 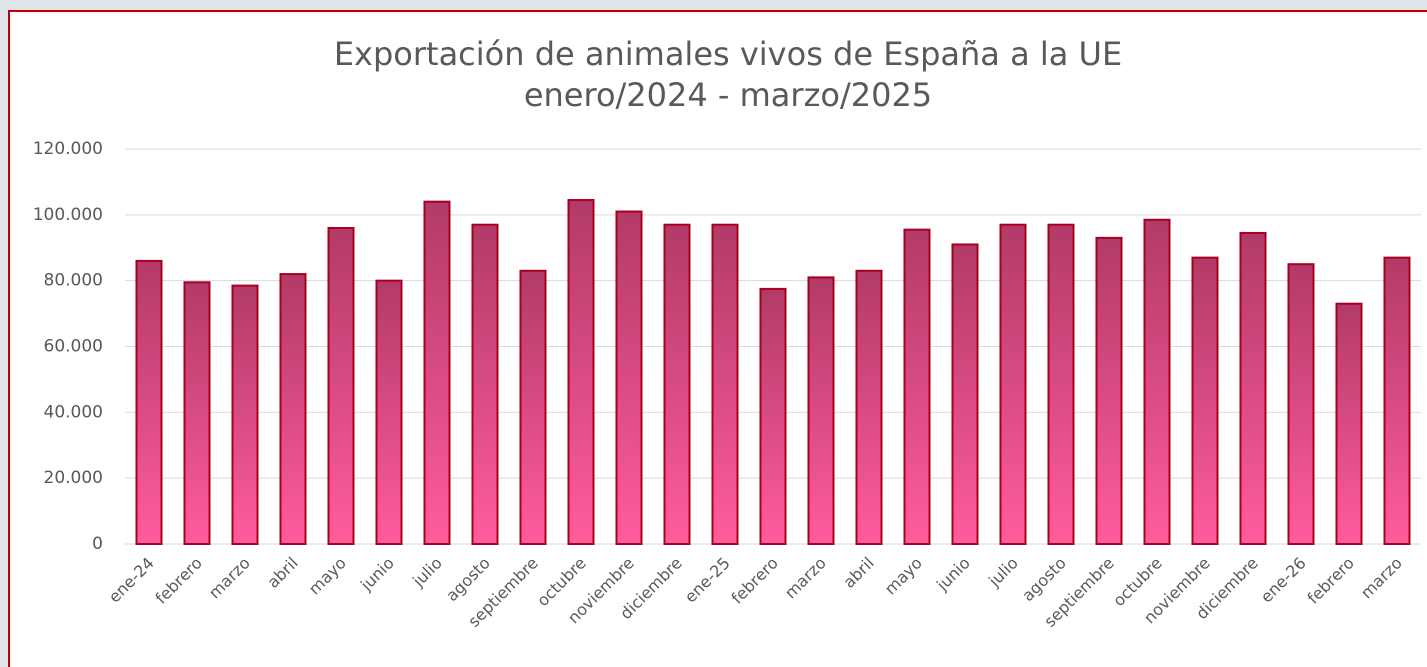 What do you see at coordinates (73, 347) in the screenshot?
I see `y-tick-label: 60.000` at bounding box center [73, 347].